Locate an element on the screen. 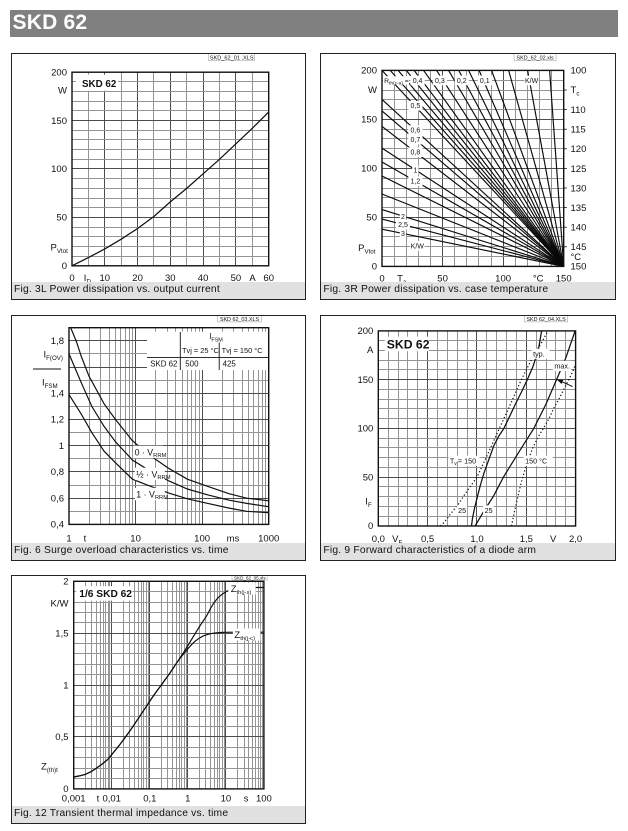 Image resolution: width=628 pixels, height=831 pixels. svg-text: 2,0 is located at coordinates (575, 539).